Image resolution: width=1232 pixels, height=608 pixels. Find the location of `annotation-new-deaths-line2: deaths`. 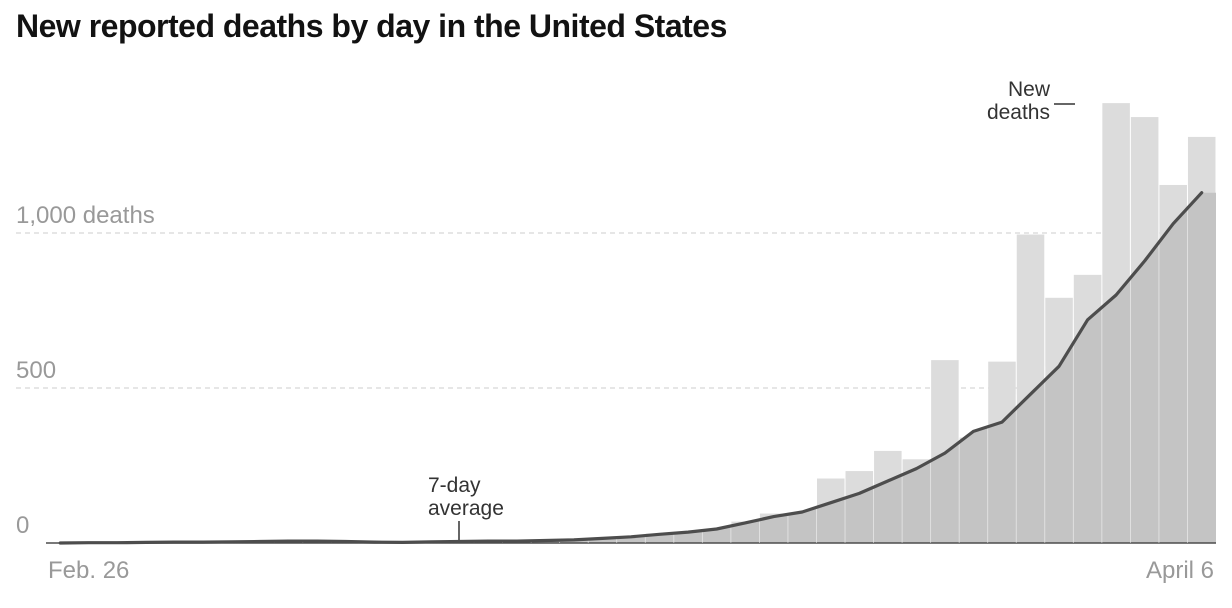

annotation-new-deaths-line2: deaths is located at coordinates (1018, 112).